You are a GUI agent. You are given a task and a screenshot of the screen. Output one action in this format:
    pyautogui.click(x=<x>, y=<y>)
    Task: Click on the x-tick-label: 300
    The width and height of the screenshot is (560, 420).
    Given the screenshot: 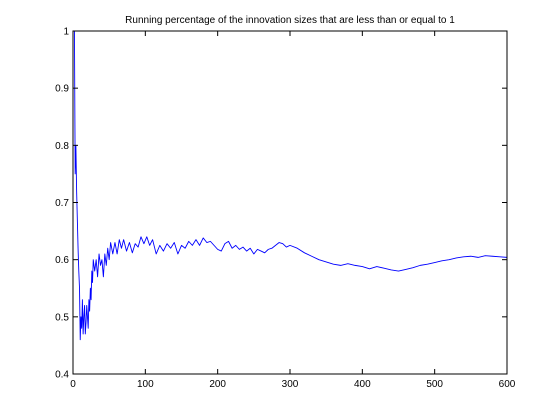 What is the action you would take?
    pyautogui.click(x=290, y=384)
    